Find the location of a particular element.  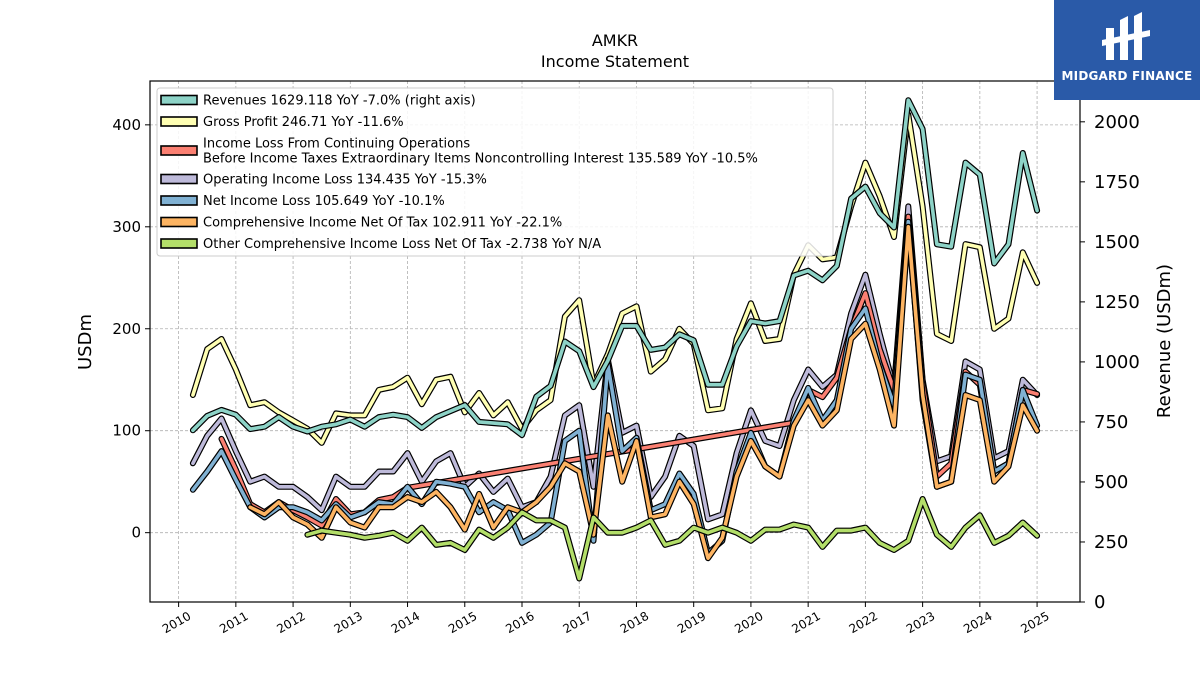

y-tick-label-right: 250 is located at coordinates (1111, 542).